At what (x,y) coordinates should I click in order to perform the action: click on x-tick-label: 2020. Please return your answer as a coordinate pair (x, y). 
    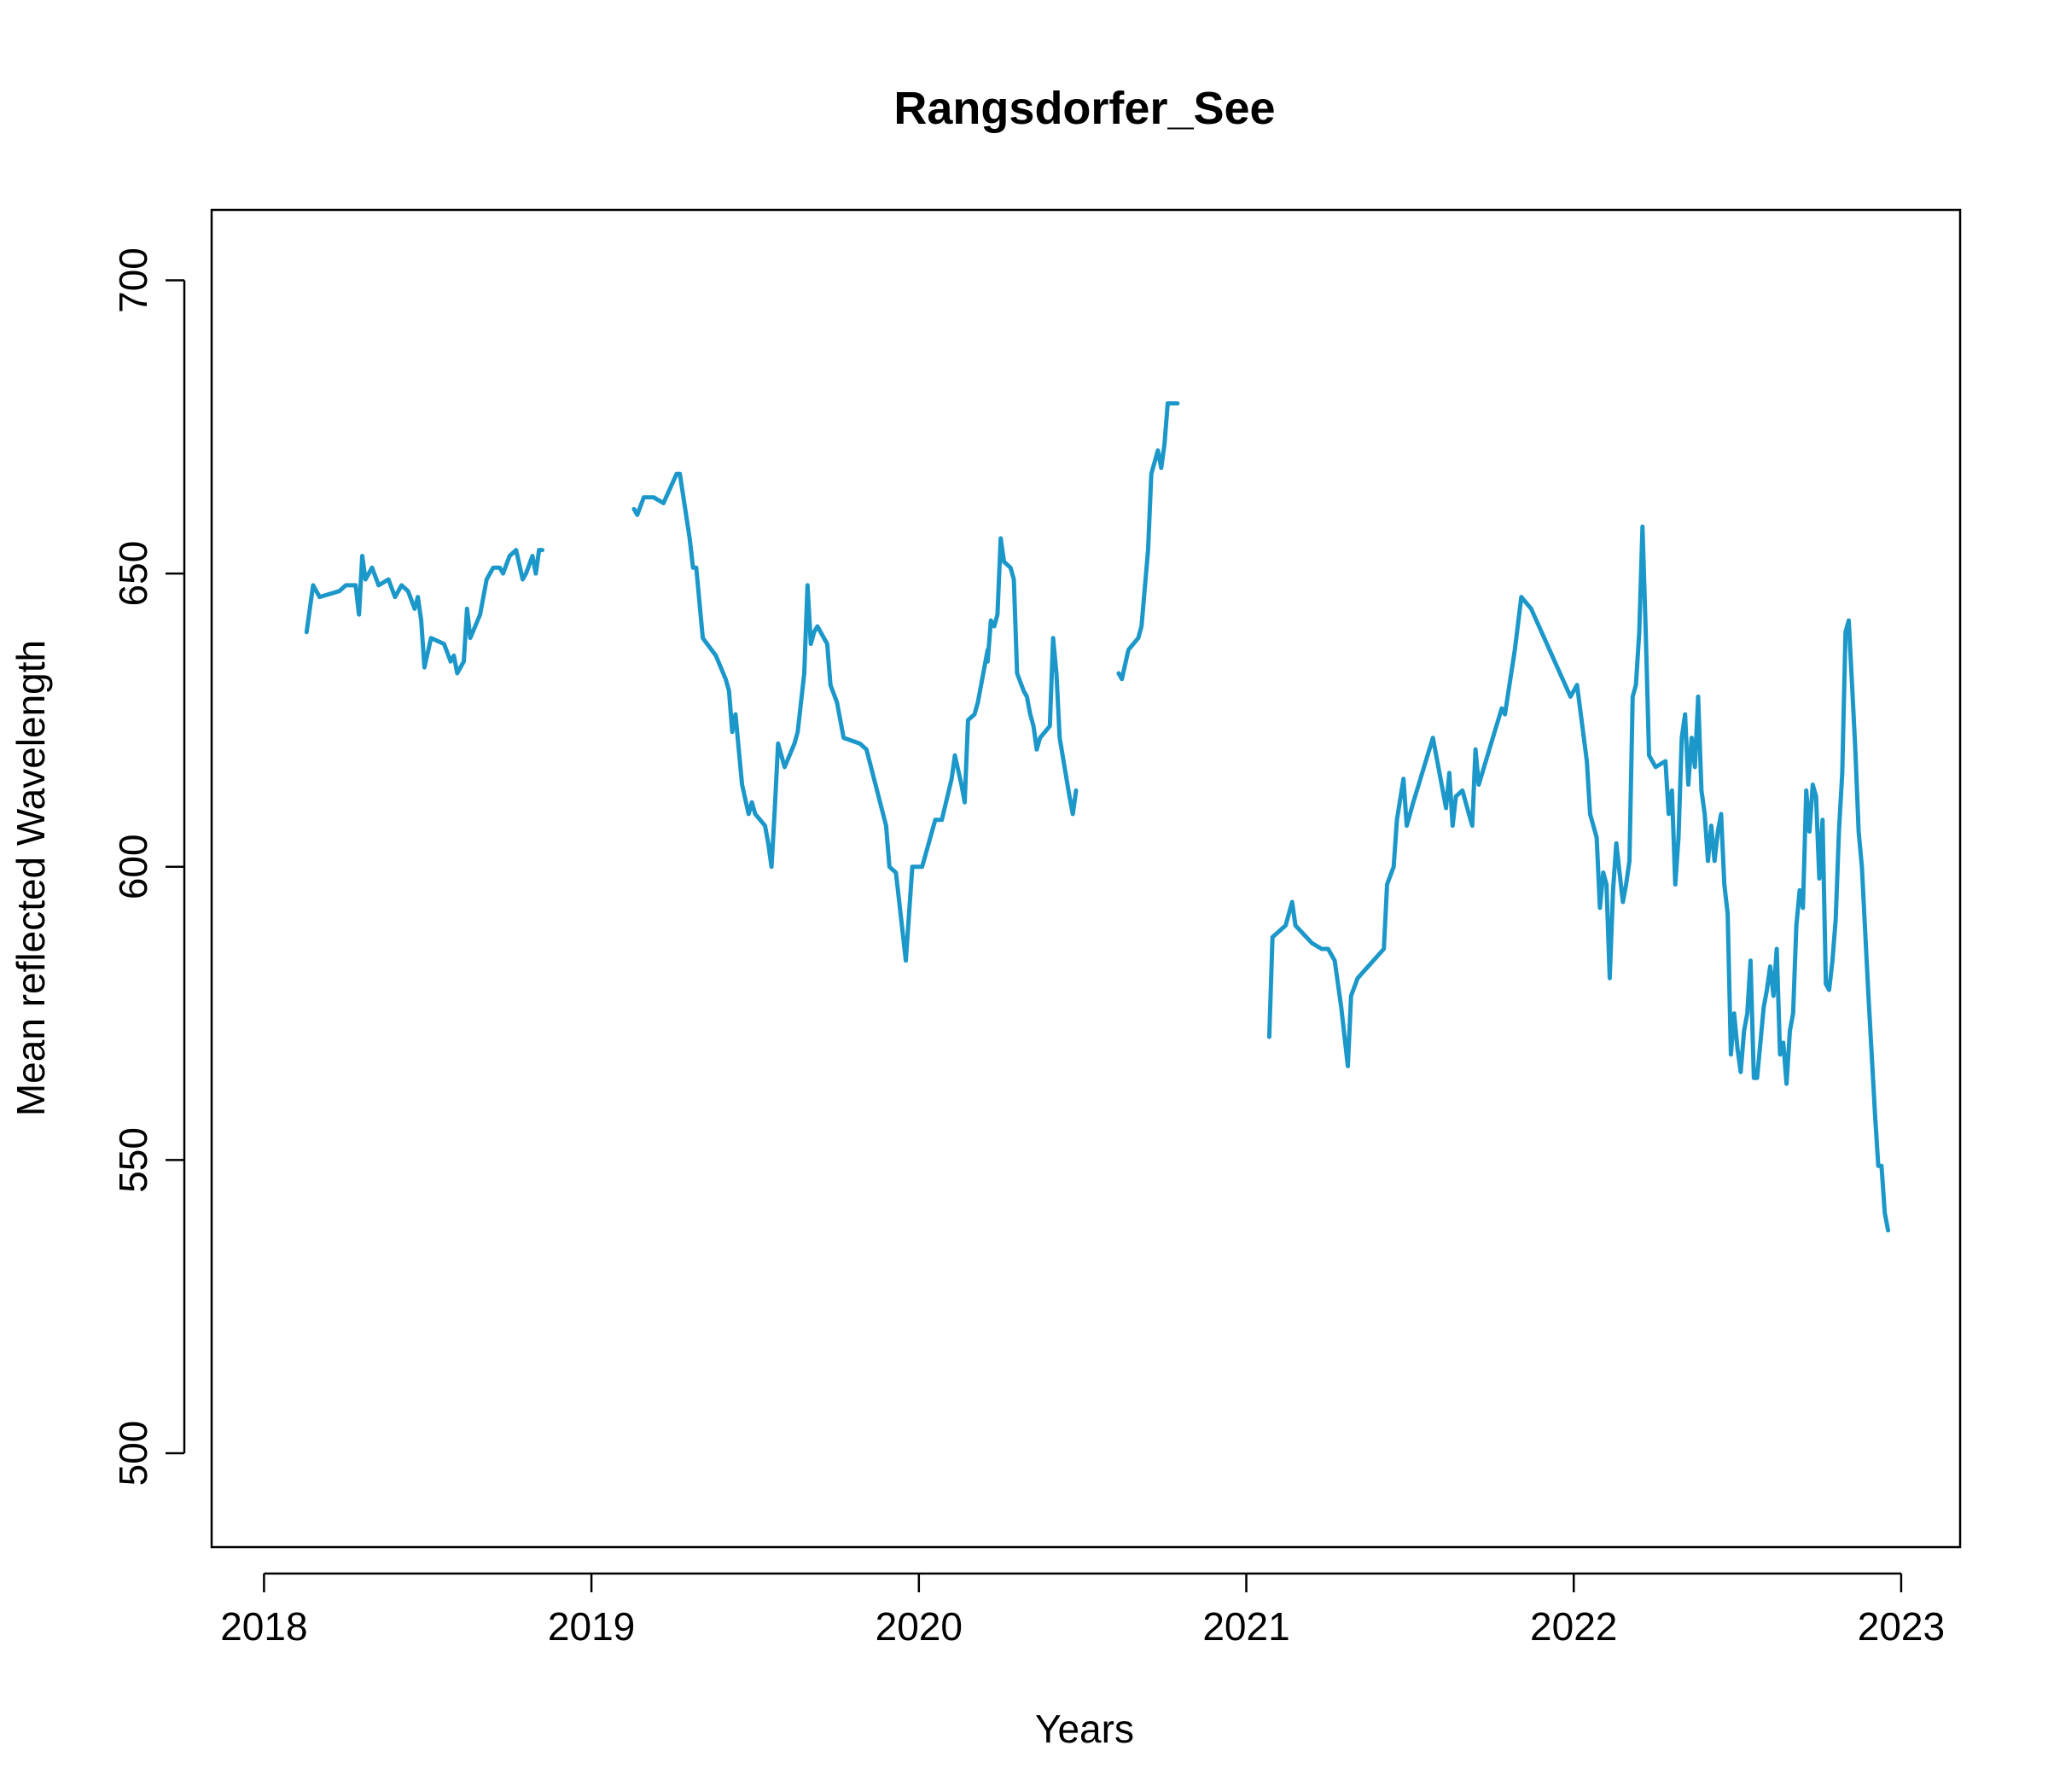
    Looking at the image, I should click on (920, 1626).